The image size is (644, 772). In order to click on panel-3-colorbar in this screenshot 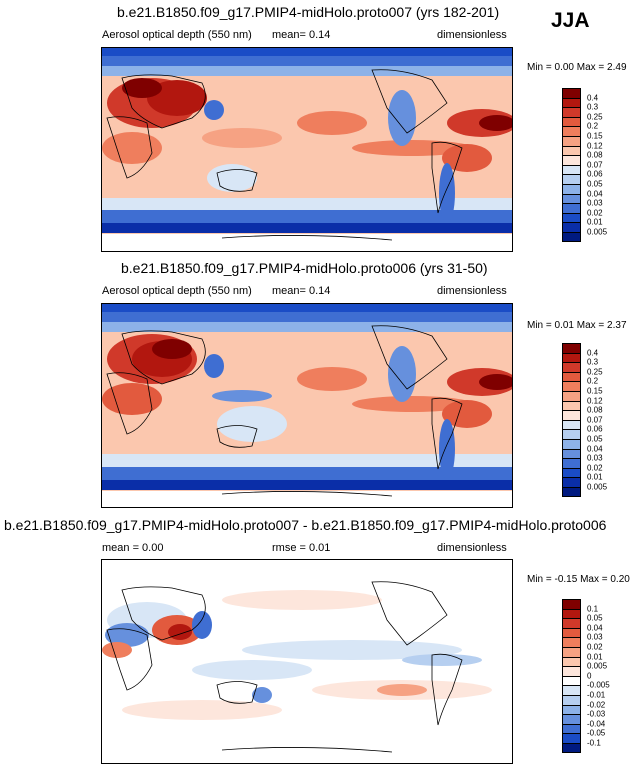, I will do `click(571, 676)`.